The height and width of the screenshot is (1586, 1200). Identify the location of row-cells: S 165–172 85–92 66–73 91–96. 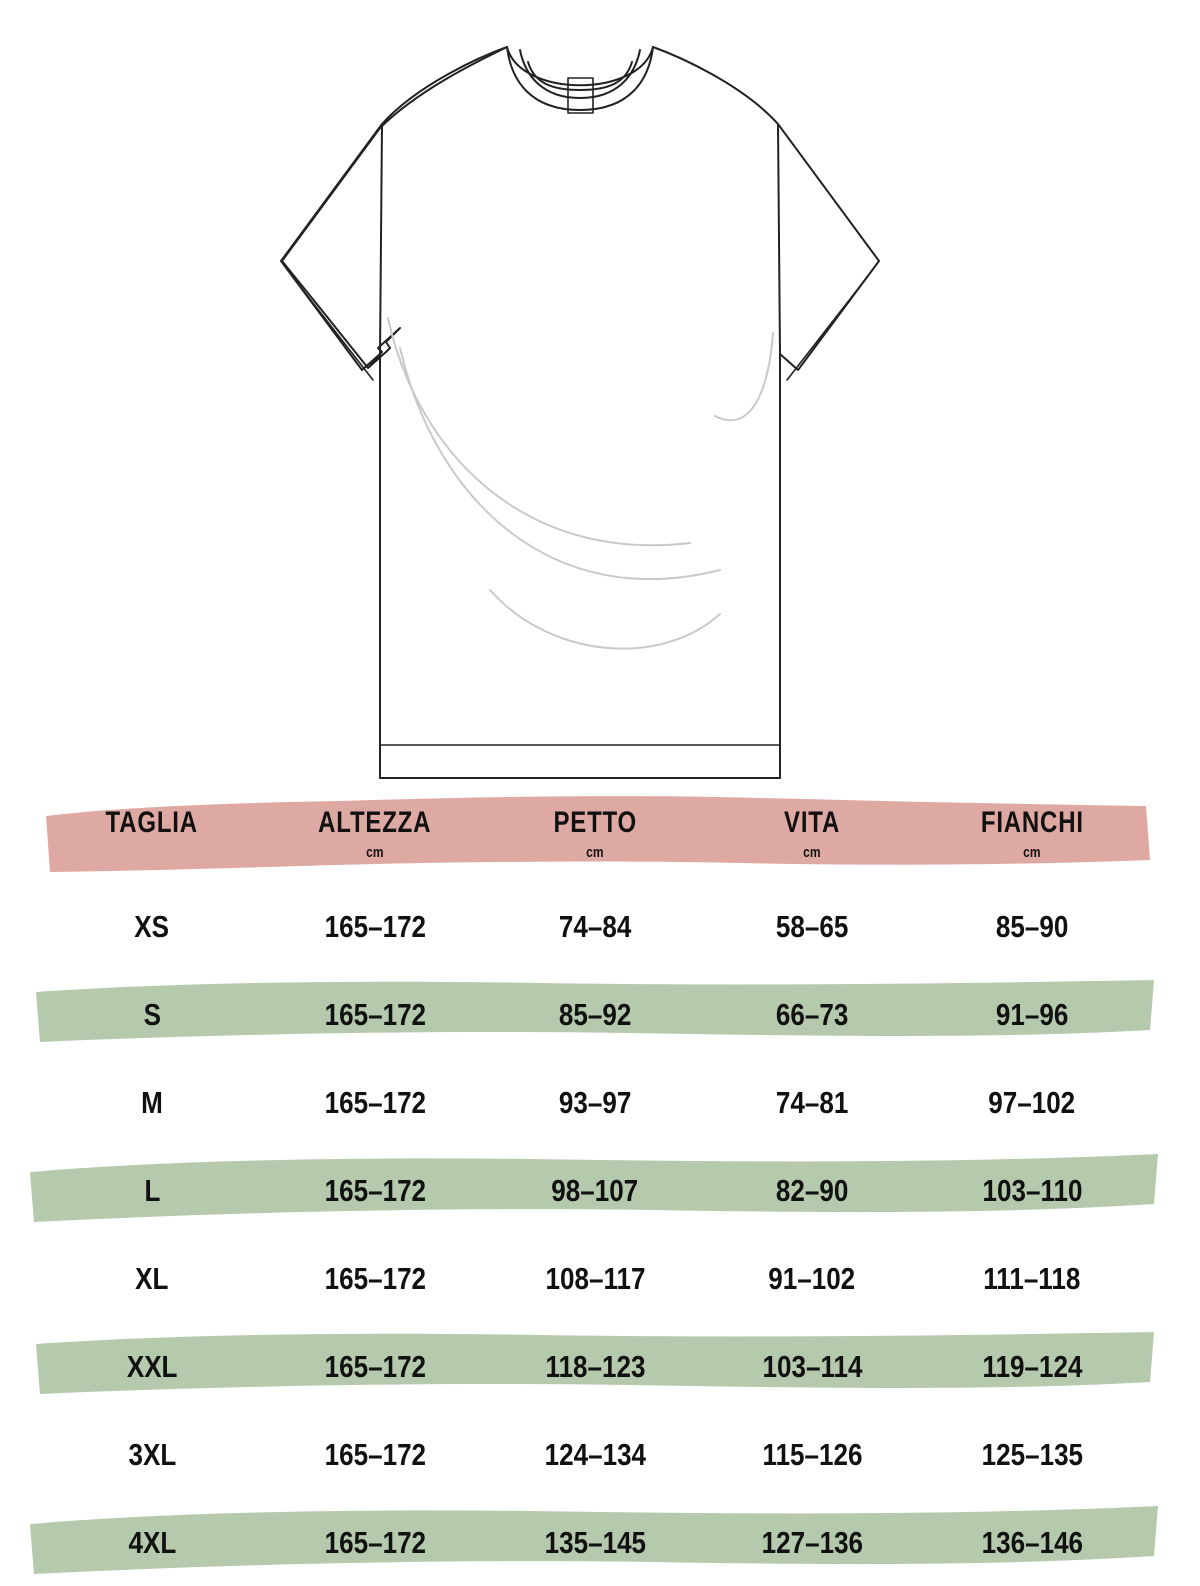
(600, 1014).